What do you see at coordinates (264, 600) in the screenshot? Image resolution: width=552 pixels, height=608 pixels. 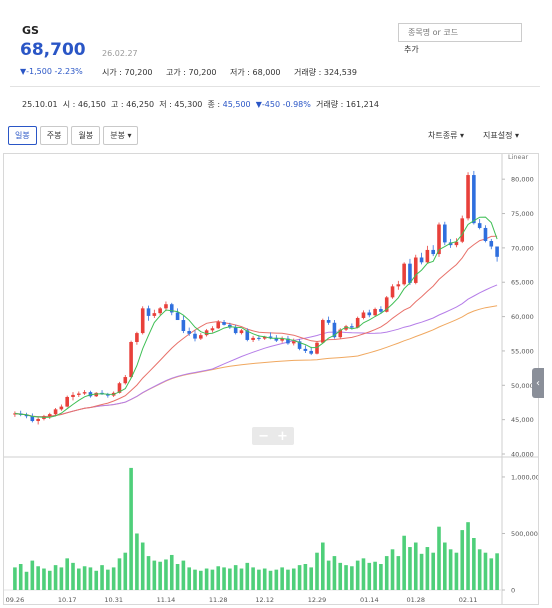 I see `x-axis-label: 12.12` at bounding box center [264, 600].